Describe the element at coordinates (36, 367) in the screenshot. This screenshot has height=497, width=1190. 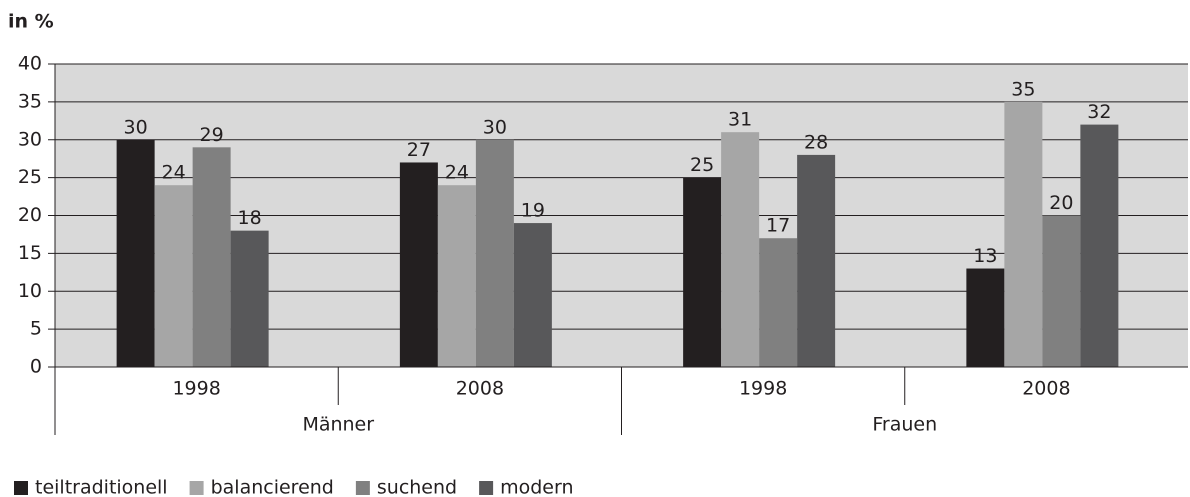
I see `y-tick-label: 0` at that location.